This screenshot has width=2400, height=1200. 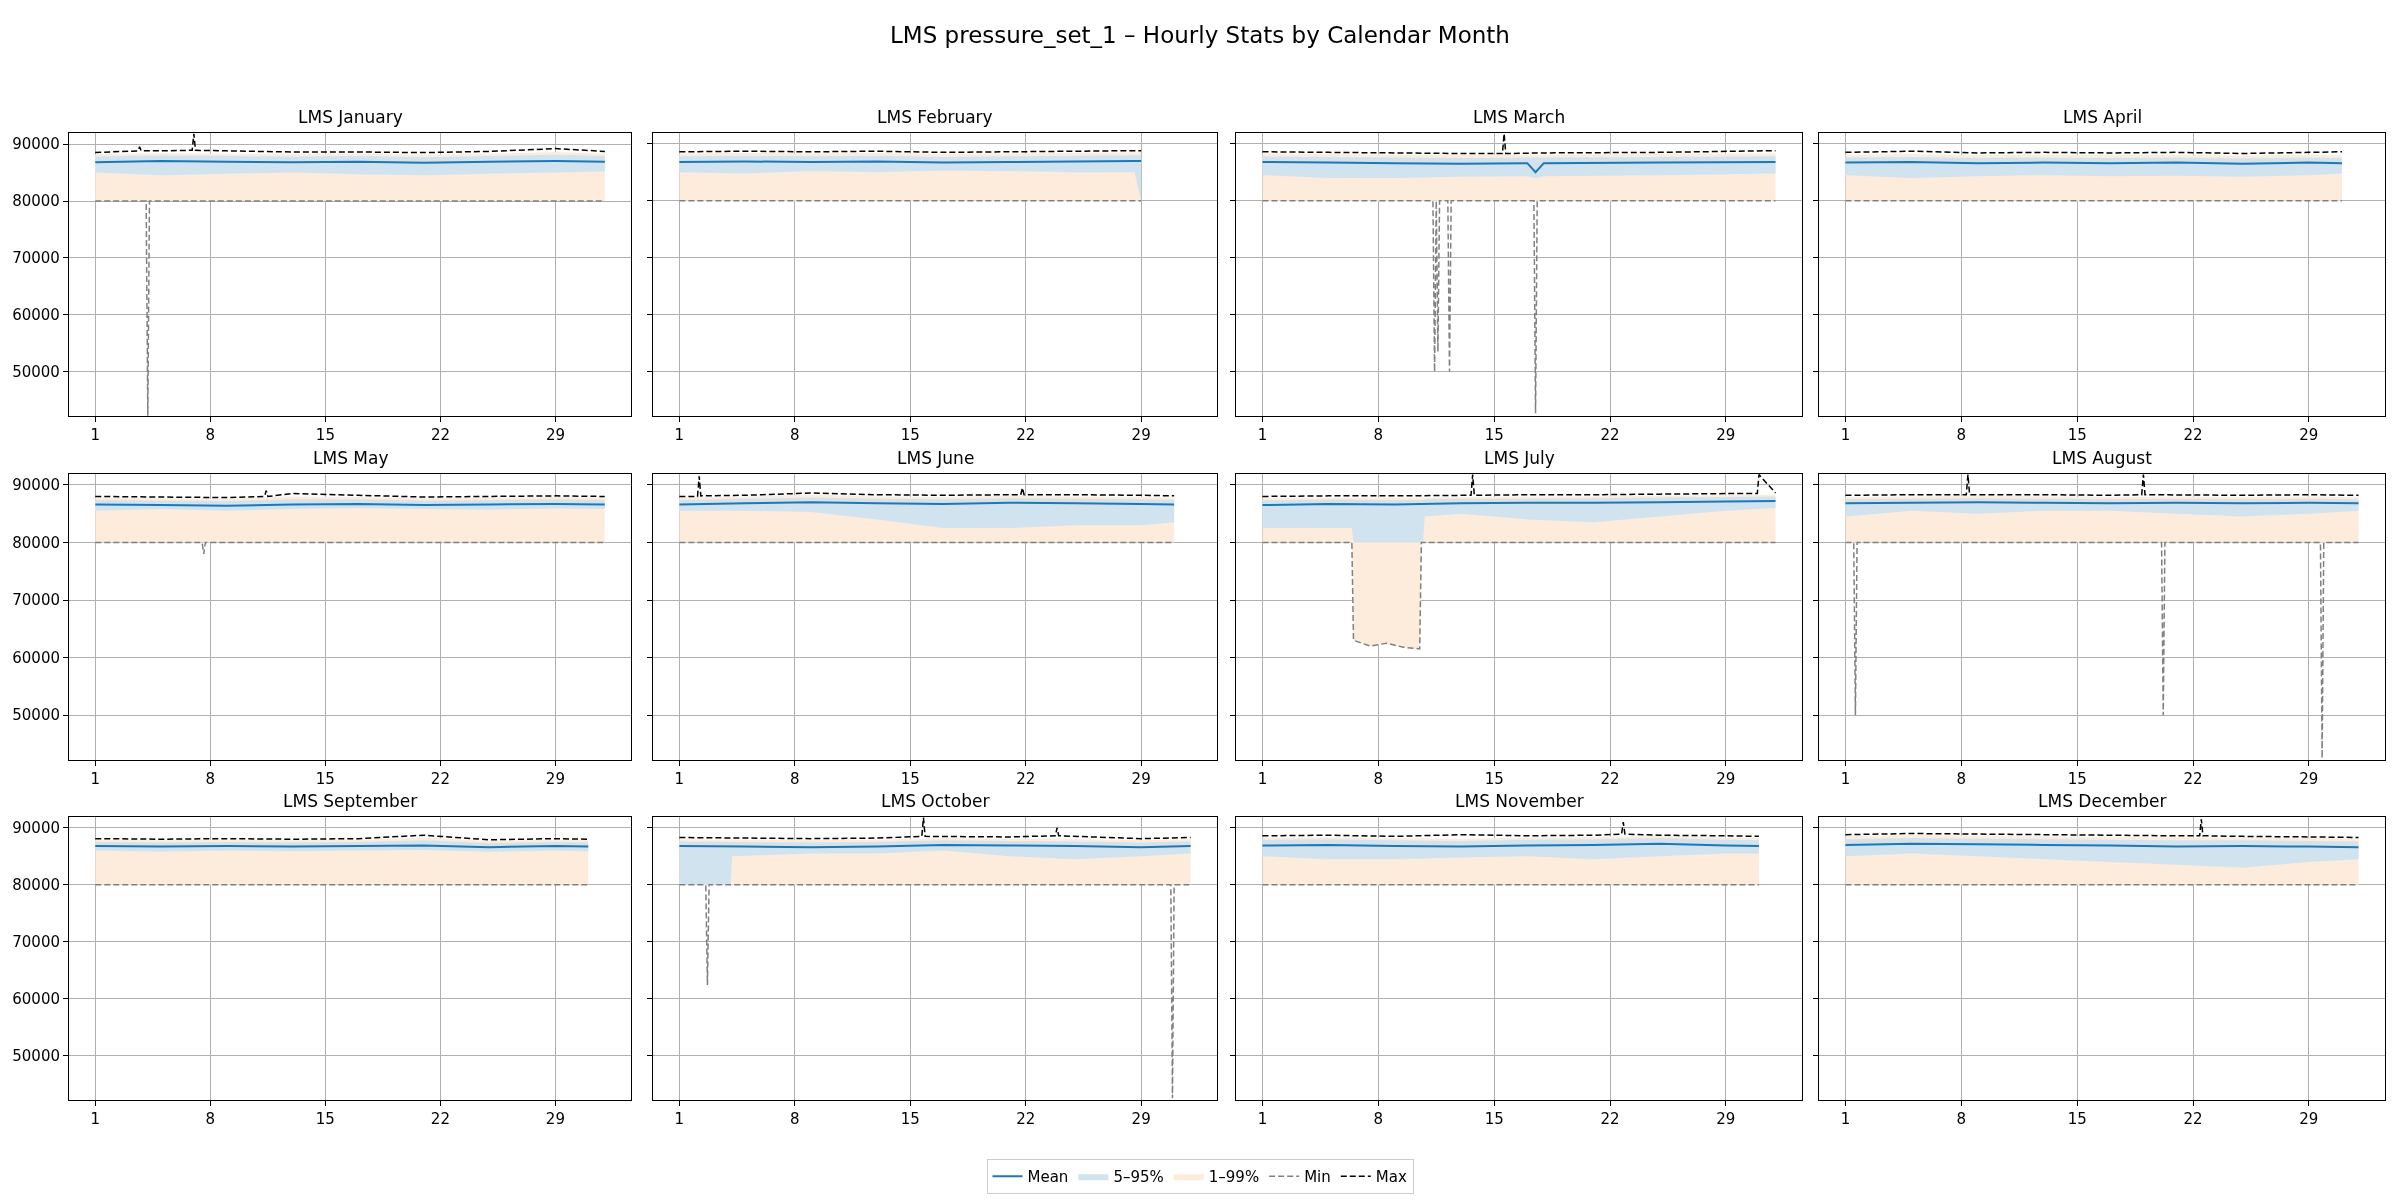 What do you see at coordinates (1138, 1177) in the screenshot?
I see `legend-label: 5–95%` at bounding box center [1138, 1177].